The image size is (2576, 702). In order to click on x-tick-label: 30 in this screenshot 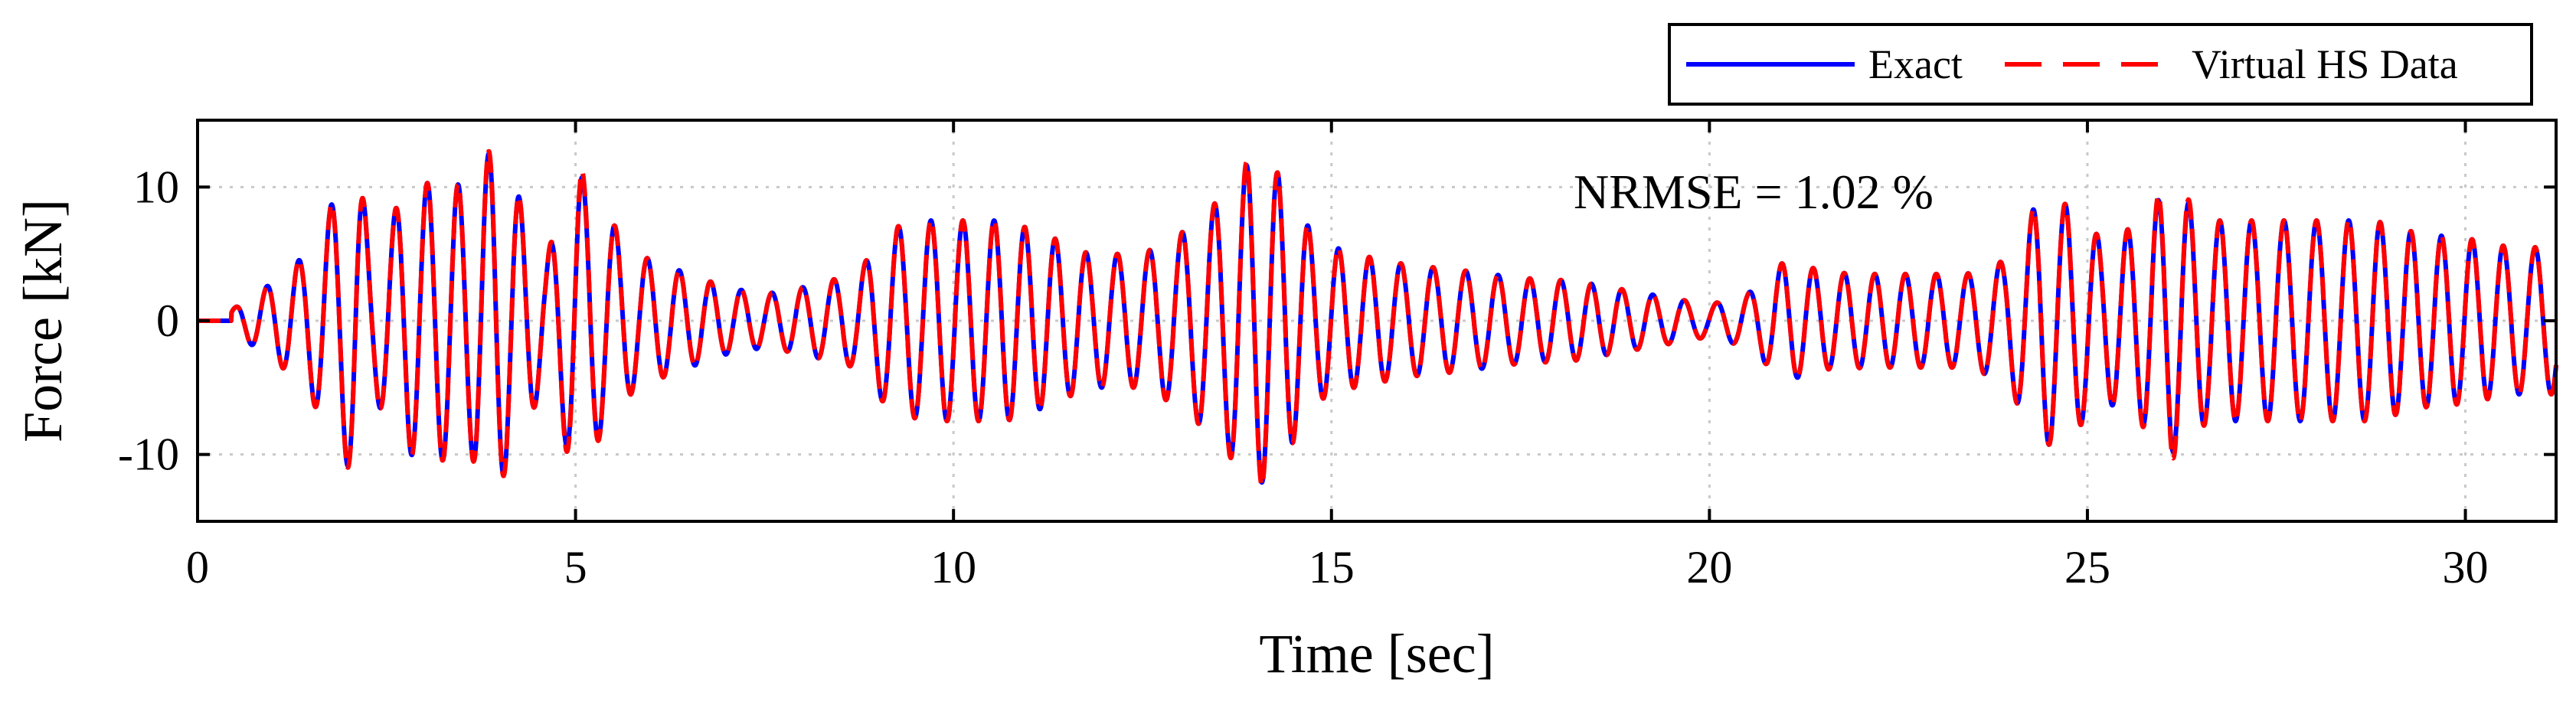, I will do `click(2466, 568)`.